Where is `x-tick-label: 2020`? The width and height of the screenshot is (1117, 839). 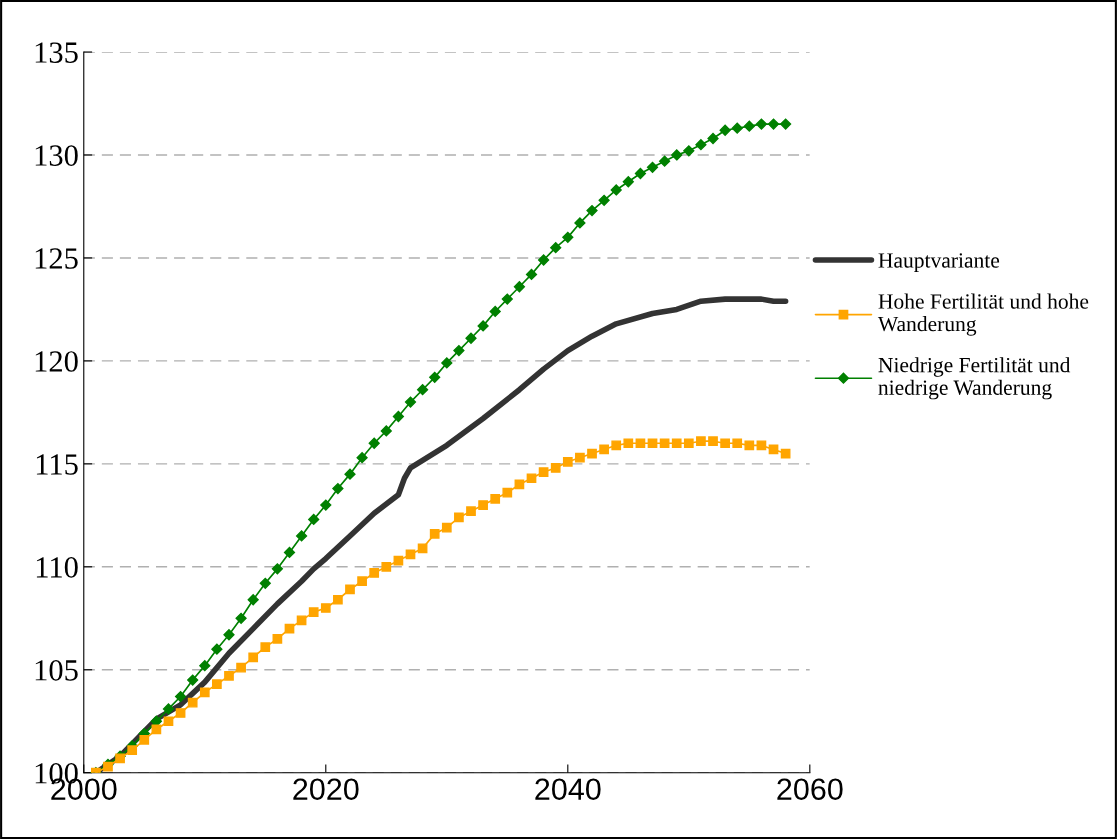
x-tick-label: 2020 is located at coordinates (326, 789).